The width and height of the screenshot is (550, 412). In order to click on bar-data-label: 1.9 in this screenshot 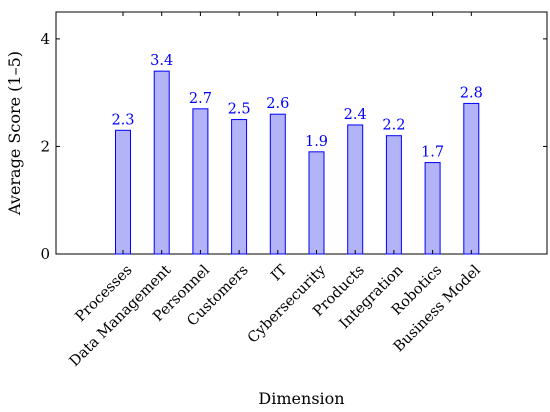, I will do `click(316, 142)`.